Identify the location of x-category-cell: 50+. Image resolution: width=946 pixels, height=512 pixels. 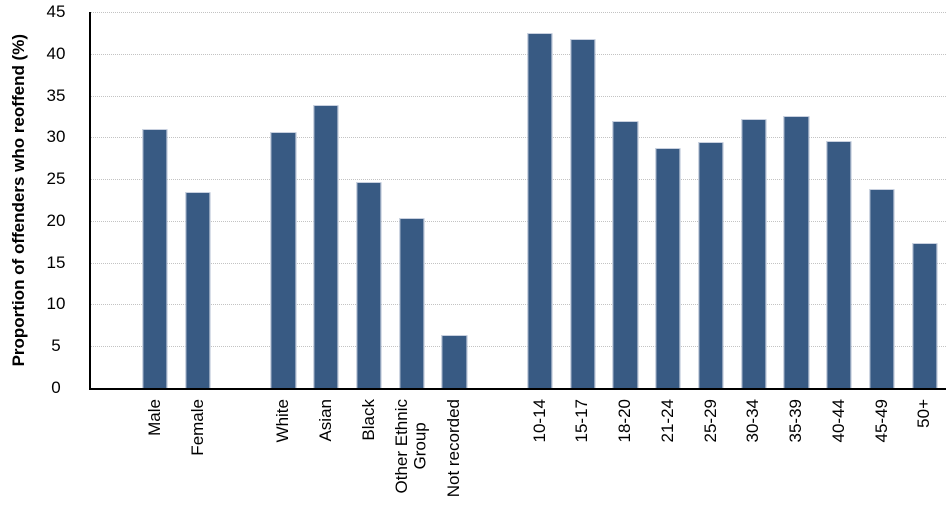
(924, 455).